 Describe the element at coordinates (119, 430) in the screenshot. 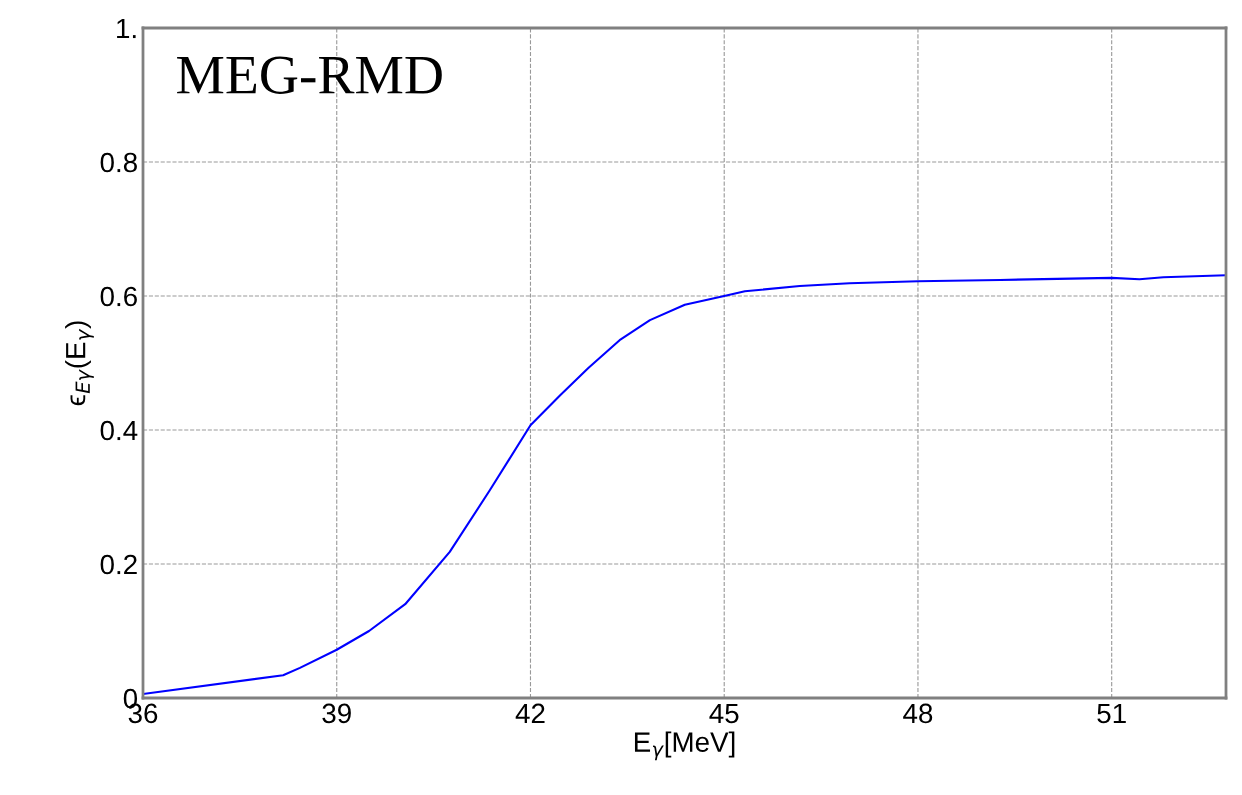

I see `y-tick-label: 0.4` at that location.